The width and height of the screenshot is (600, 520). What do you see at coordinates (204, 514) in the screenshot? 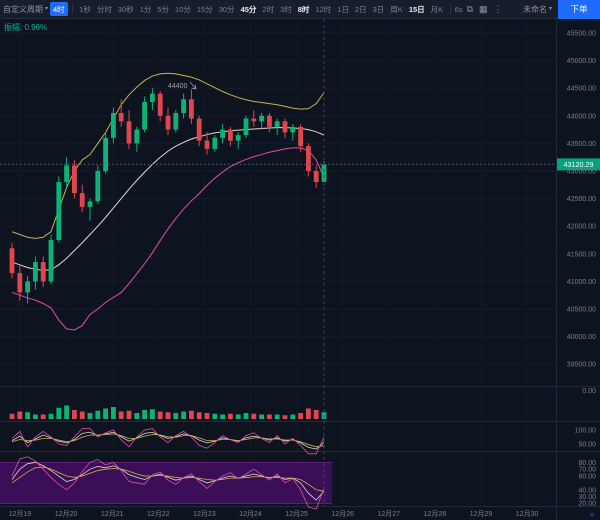
I see `svg-text: 12月23` at bounding box center [204, 514].